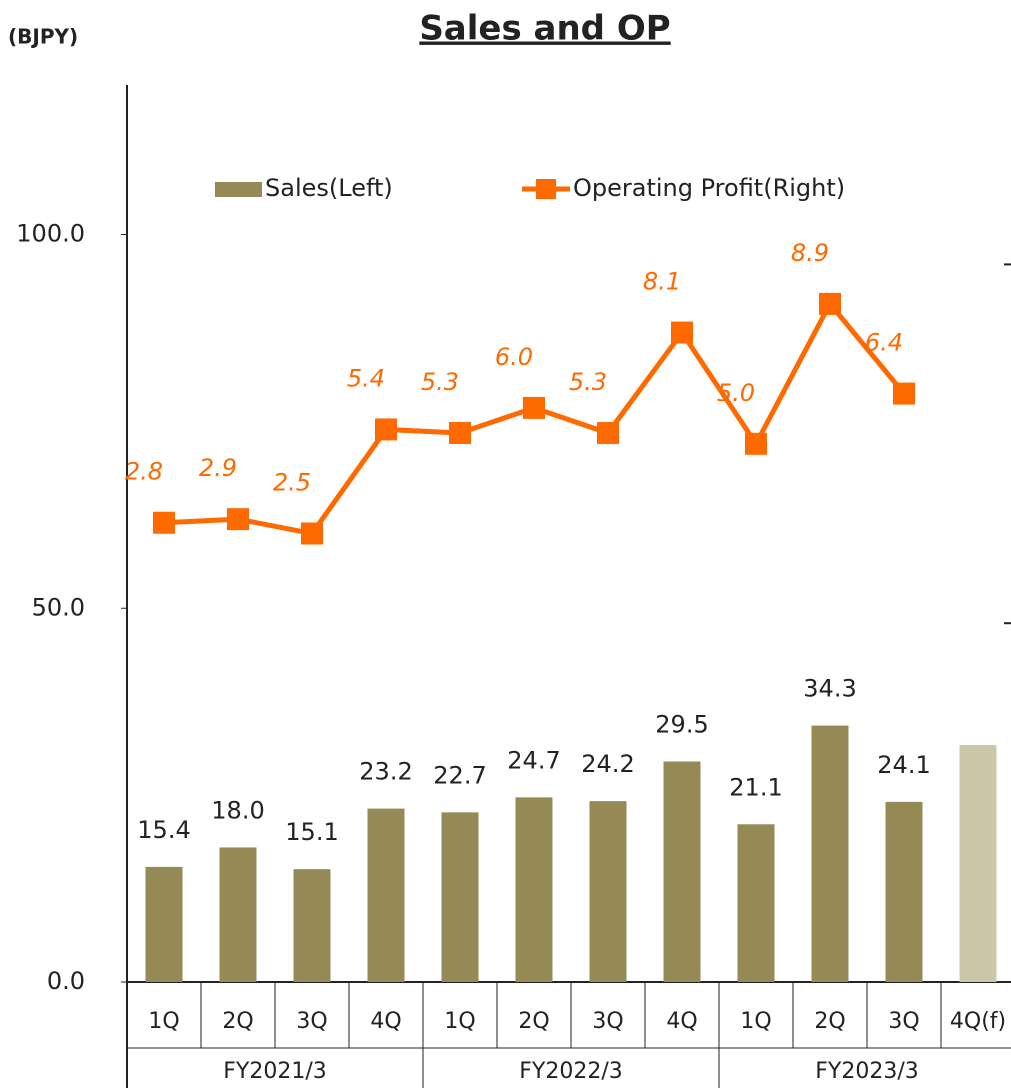  What do you see at coordinates (810, 253) in the screenshot?
I see `line-value-label: 8.9` at bounding box center [810, 253].